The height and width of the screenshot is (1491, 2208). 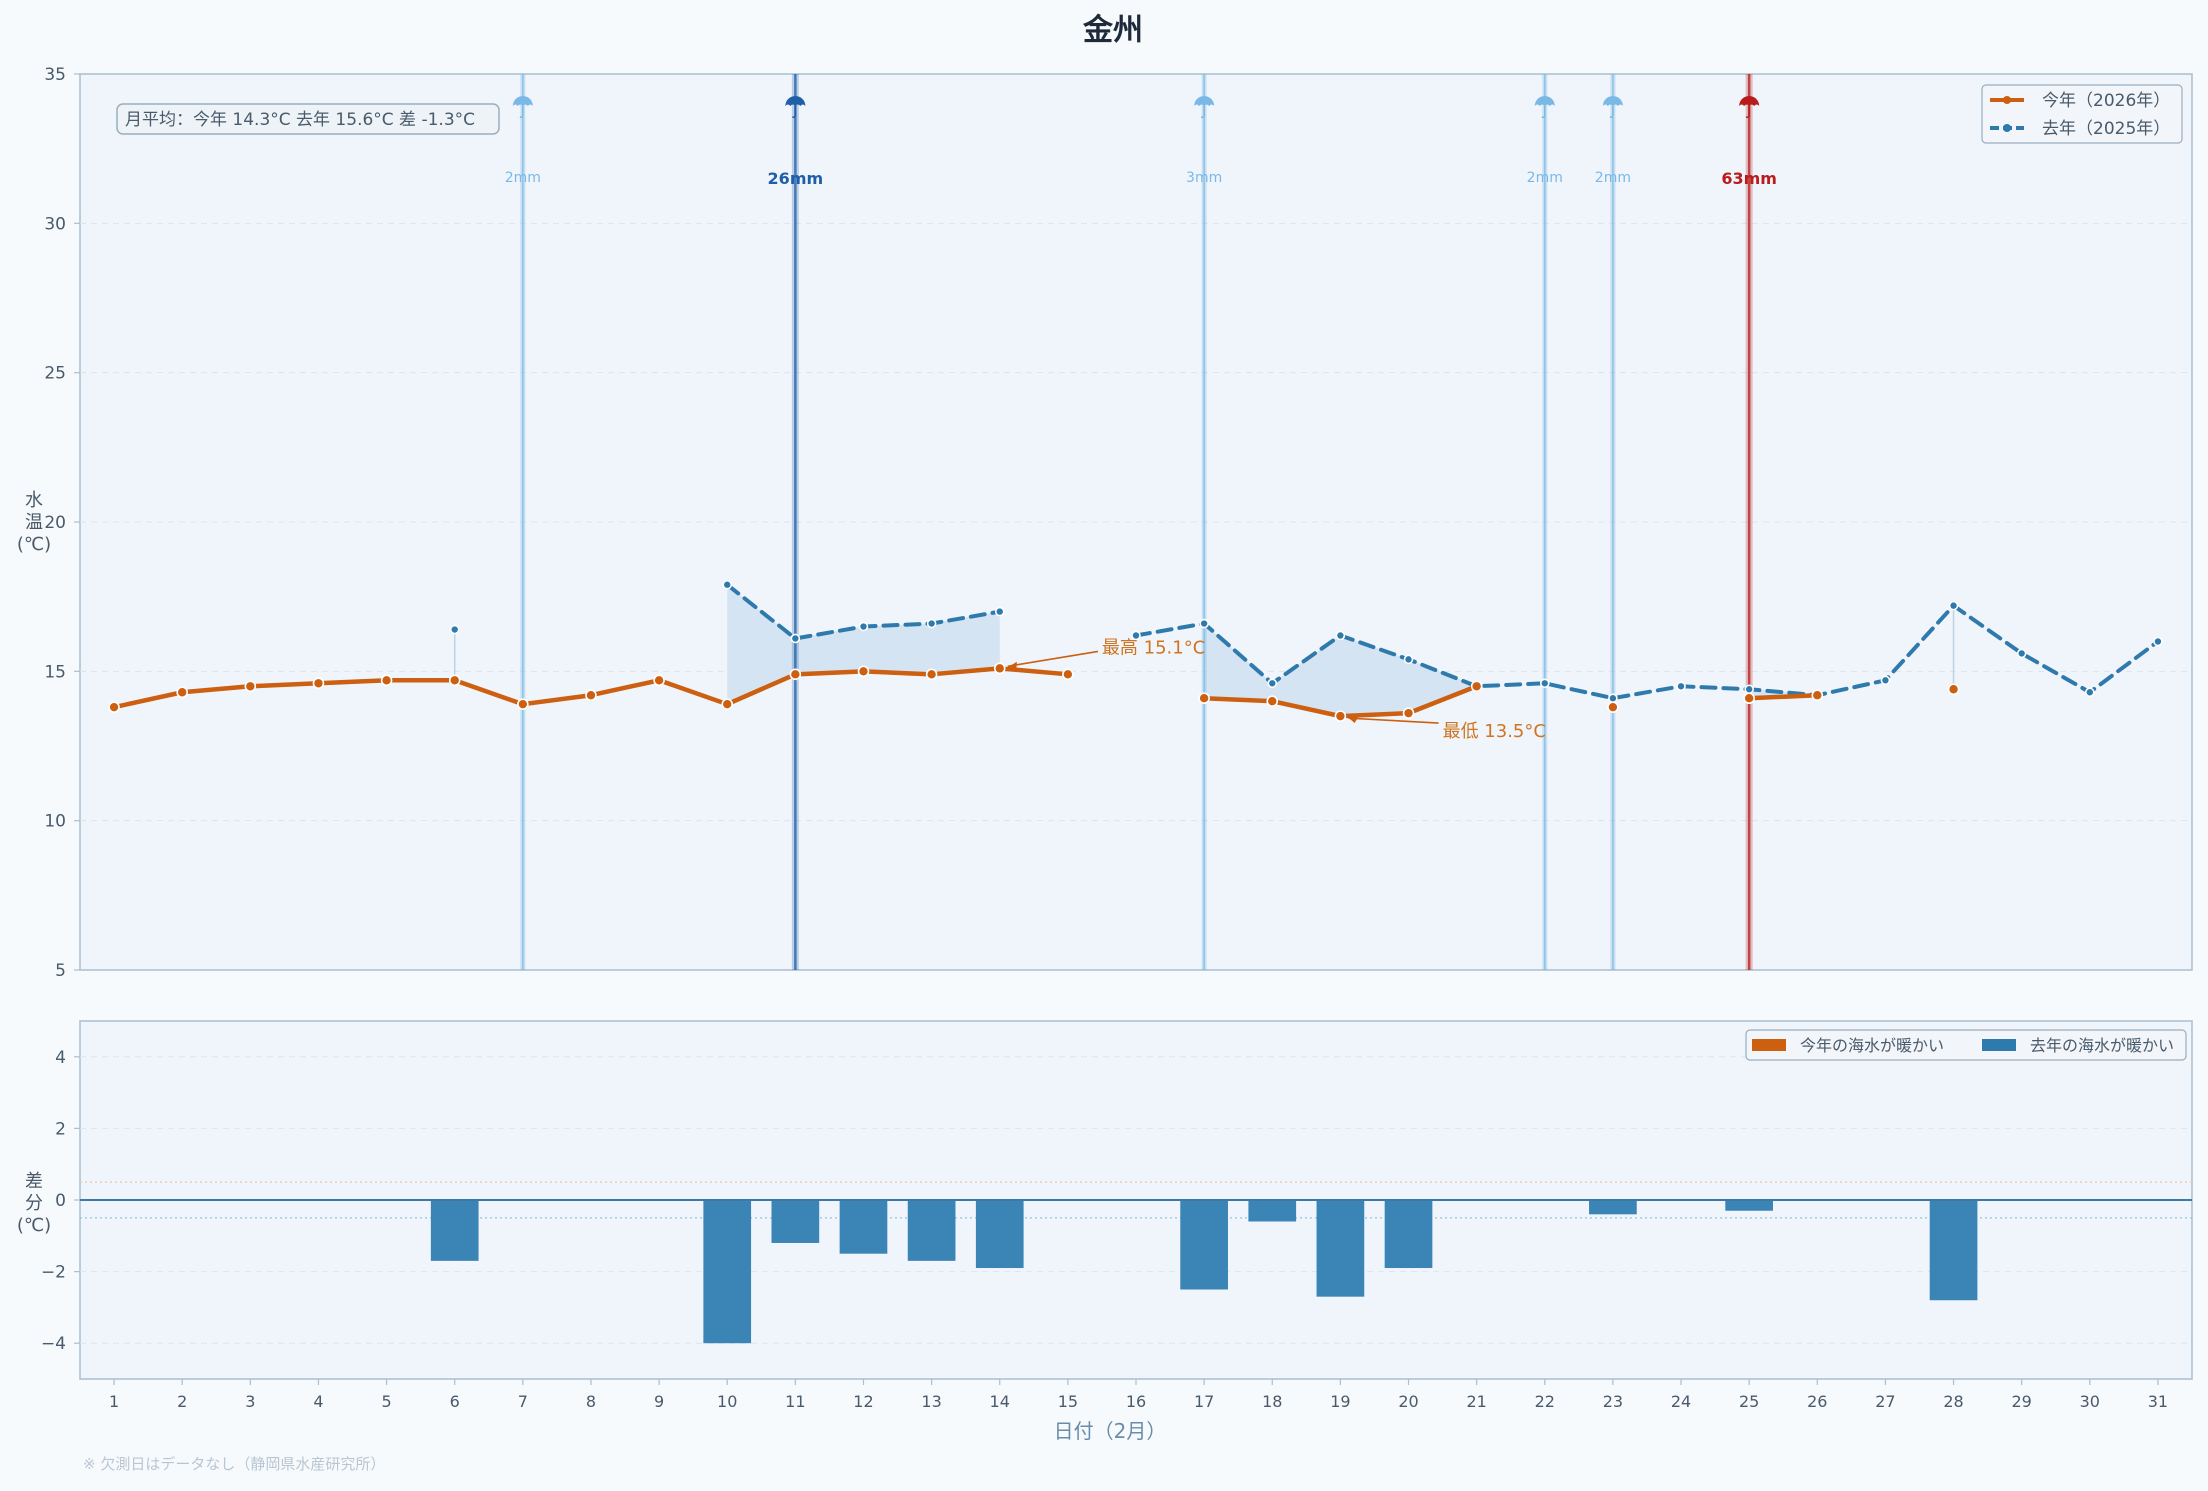 I want to click on xtick-label: 5, so click(x=386, y=1401).